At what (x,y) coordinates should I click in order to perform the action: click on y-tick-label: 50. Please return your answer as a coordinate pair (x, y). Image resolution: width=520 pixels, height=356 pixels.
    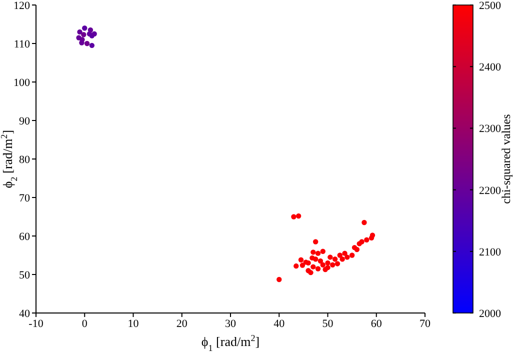
    Looking at the image, I should click on (24, 275).